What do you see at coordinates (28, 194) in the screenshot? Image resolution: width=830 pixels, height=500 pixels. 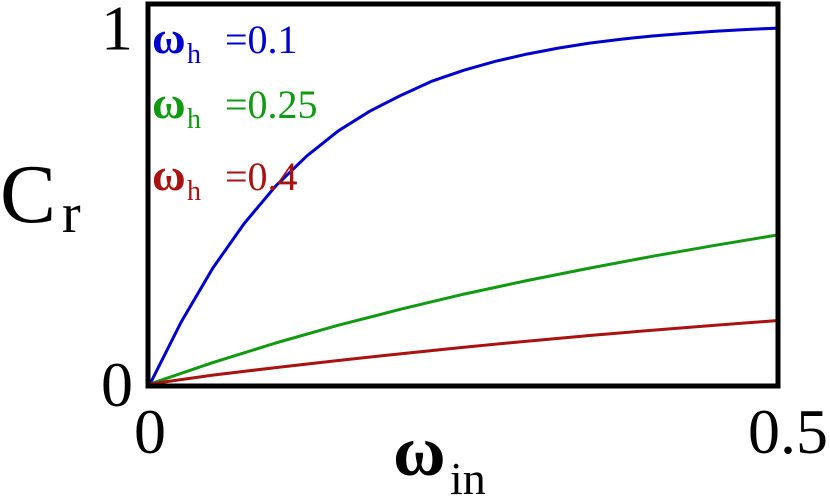 I see `y-axis-label-main: C` at bounding box center [28, 194].